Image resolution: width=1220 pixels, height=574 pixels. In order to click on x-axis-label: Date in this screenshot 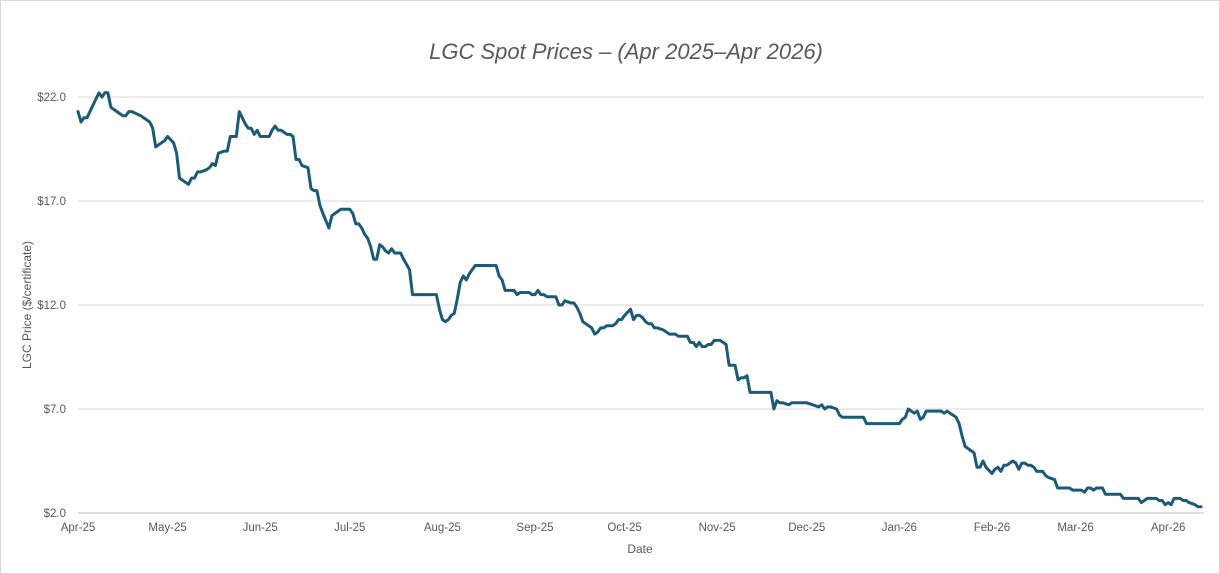, I will do `click(640, 549)`.